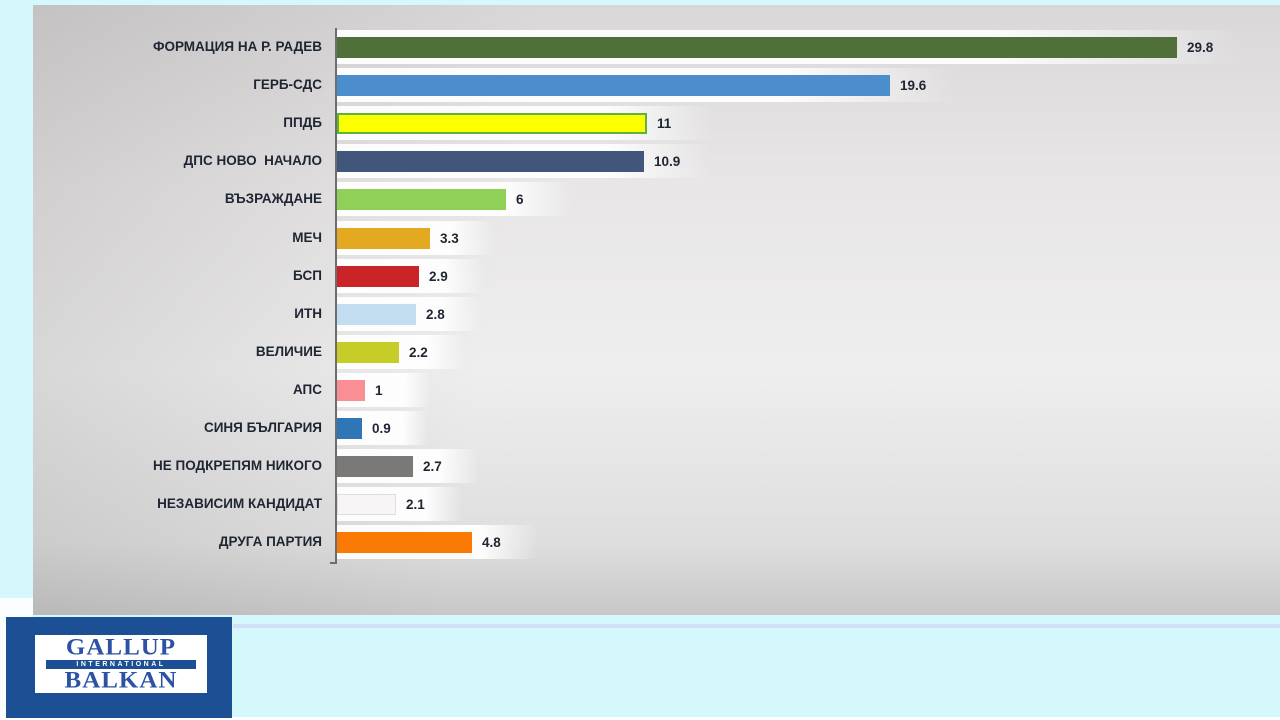 The image size is (1280, 720). What do you see at coordinates (381, 428) in the screenshot?
I see `bar-value-label: 0.9` at bounding box center [381, 428].